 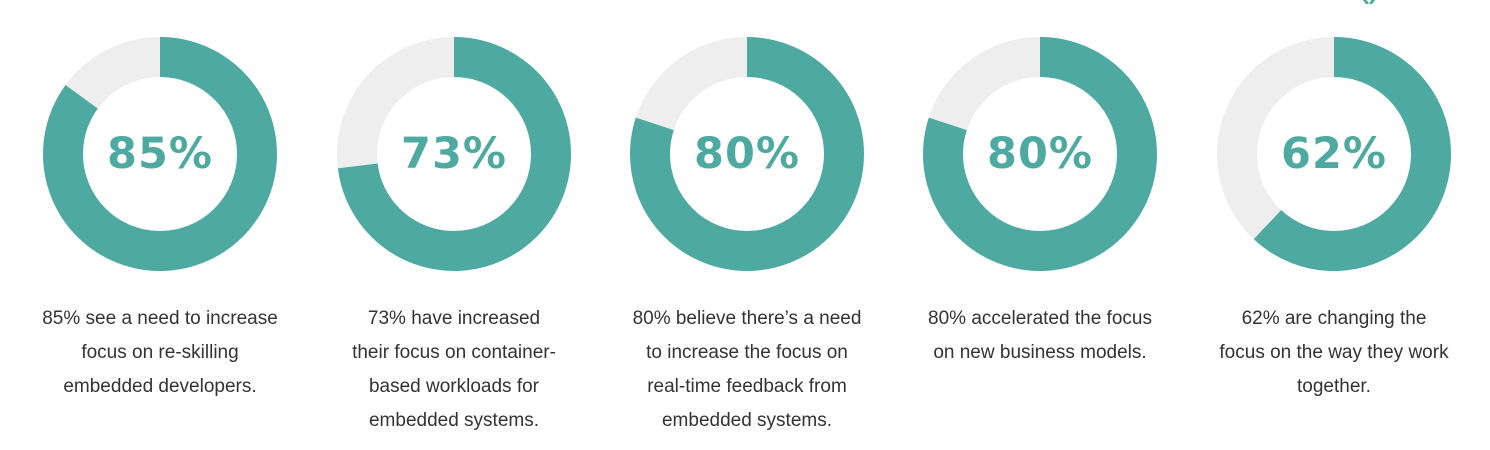 I want to click on percentage-label: 85%, so click(x=160, y=154).